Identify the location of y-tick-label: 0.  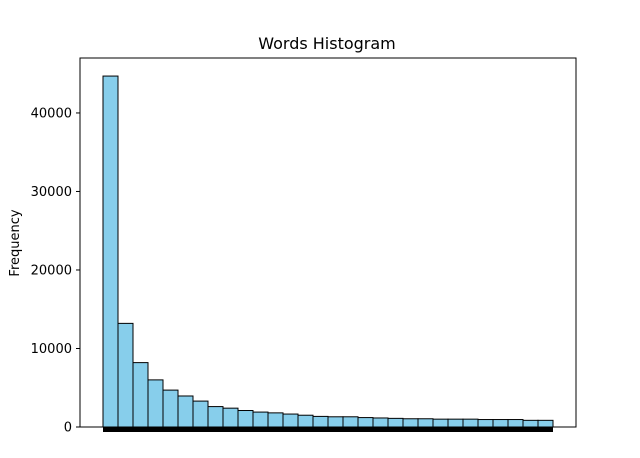
(68, 428).